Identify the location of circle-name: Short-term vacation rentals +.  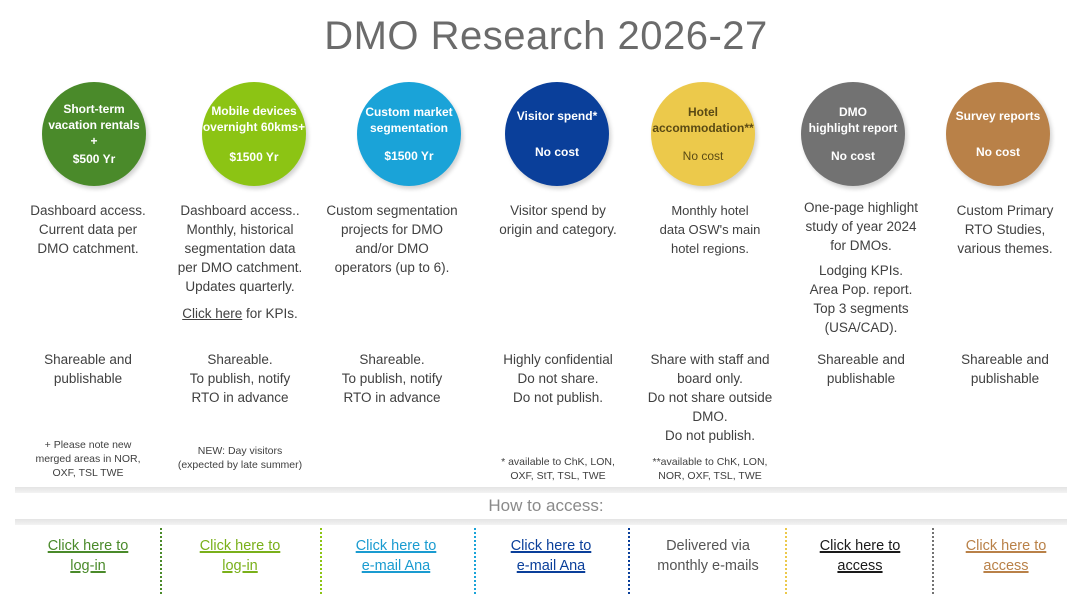
(94, 125).